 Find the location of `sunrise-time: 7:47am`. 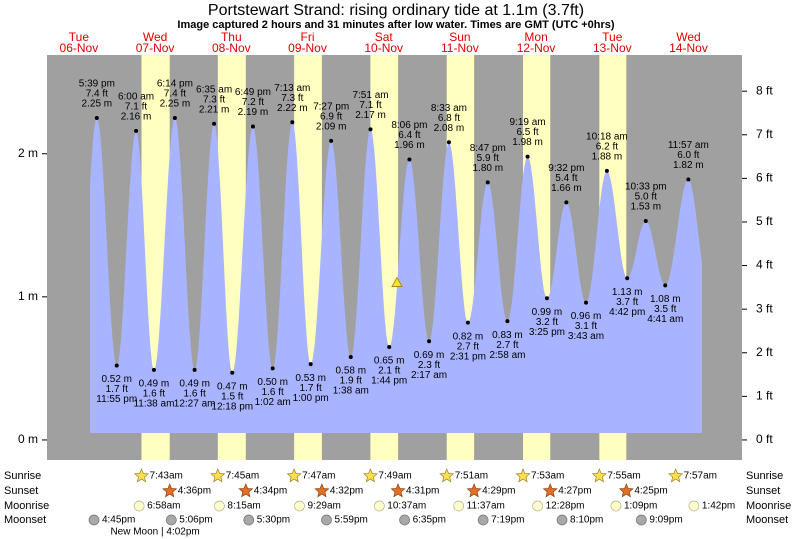

sunrise-time: 7:47am is located at coordinates (318, 476).